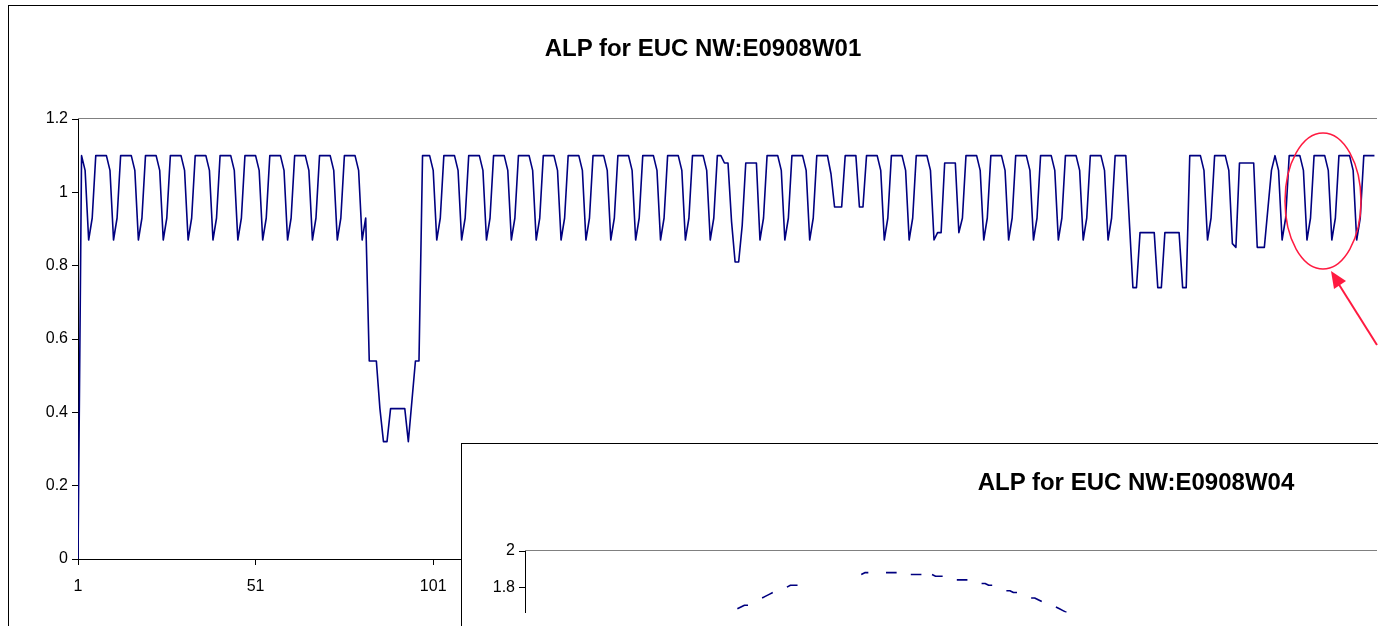 The height and width of the screenshot is (626, 1378). Describe the element at coordinates (64, 191) in the screenshot. I see `y-tick-label: 1` at that location.